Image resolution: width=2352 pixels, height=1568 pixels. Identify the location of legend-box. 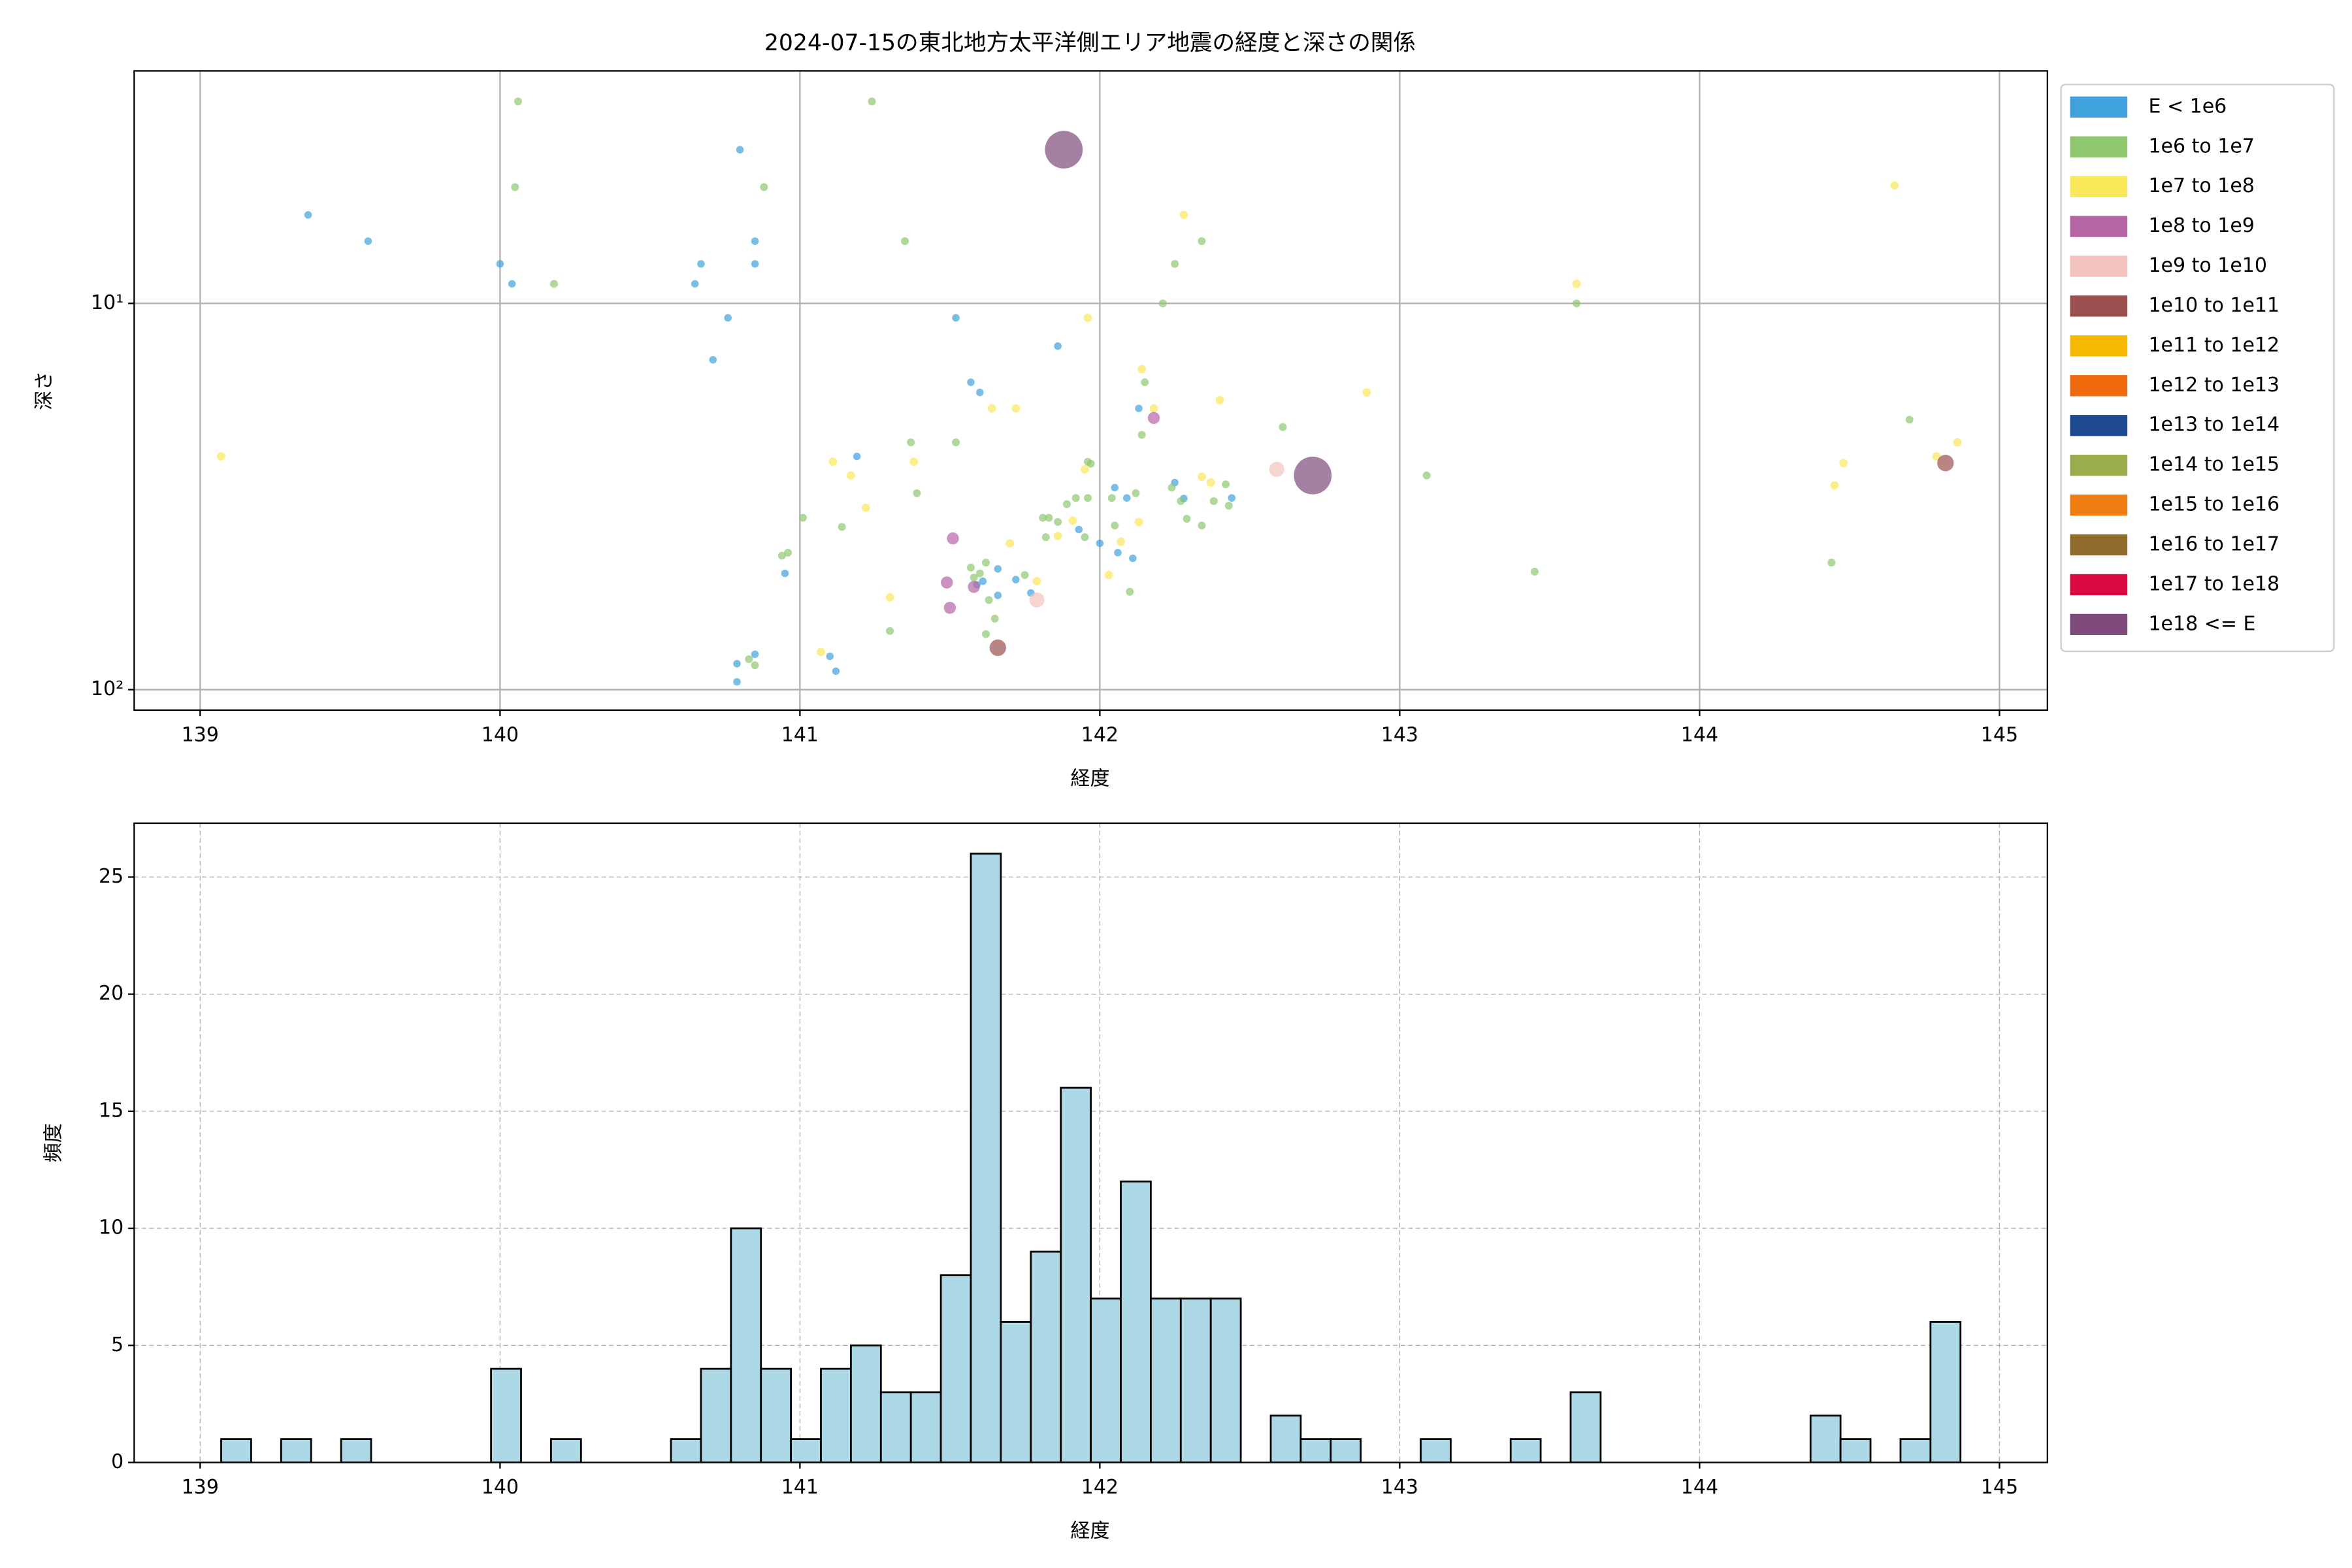
(2197, 368).